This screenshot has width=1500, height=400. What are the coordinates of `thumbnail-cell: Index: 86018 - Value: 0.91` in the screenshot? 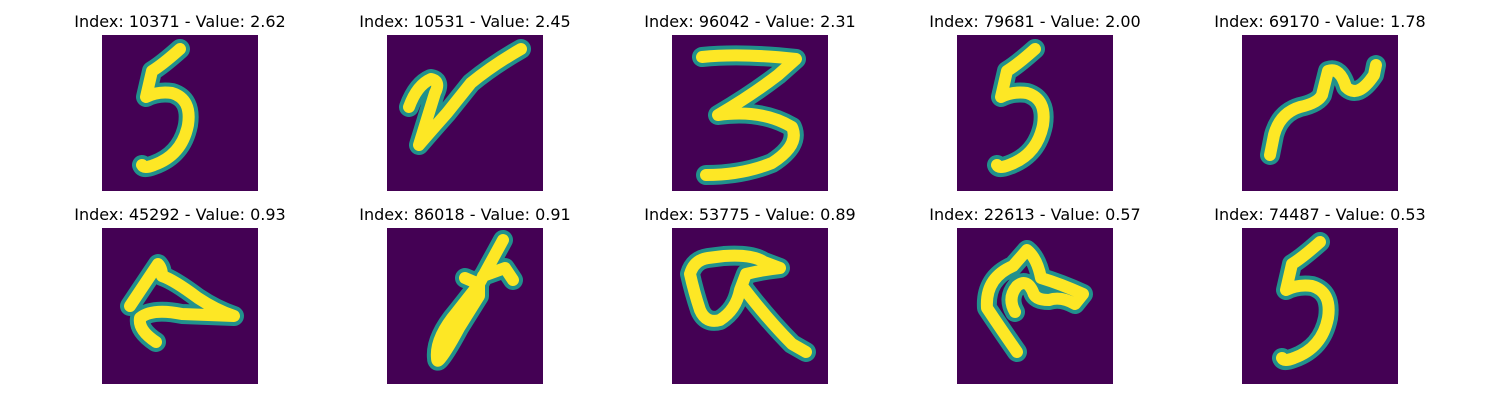 It's located at (465, 295).